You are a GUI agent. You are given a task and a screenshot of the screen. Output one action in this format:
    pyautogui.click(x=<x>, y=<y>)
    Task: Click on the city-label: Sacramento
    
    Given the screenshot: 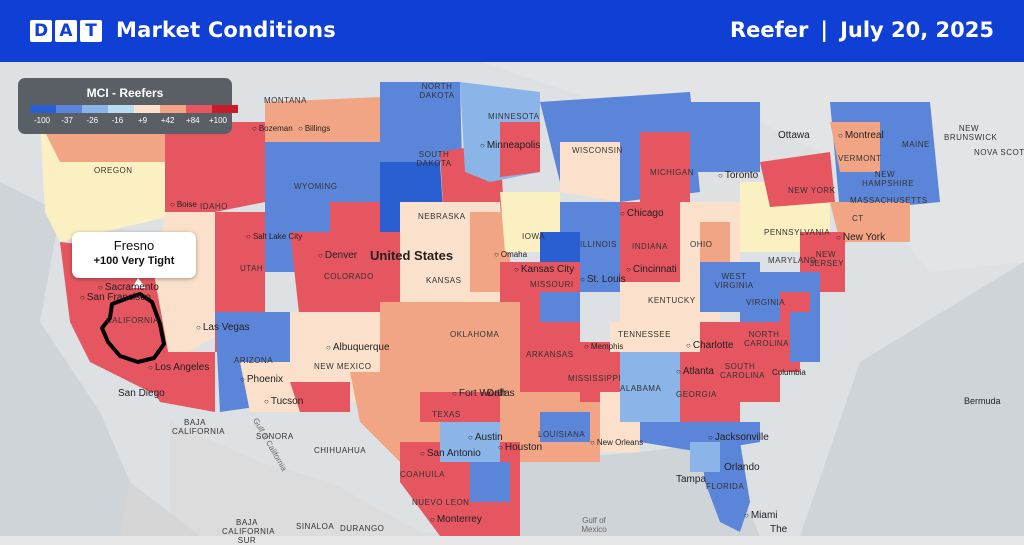 What is the action you would take?
    pyautogui.click(x=128, y=287)
    